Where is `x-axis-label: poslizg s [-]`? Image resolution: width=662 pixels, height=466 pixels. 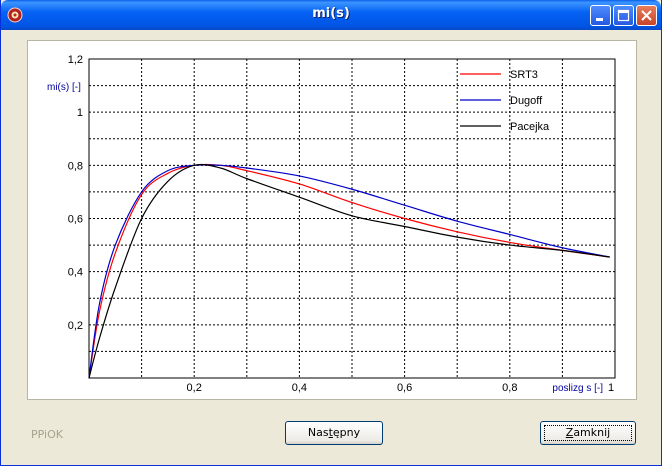 x-axis-label: poslizg s [-] is located at coordinates (577, 388).